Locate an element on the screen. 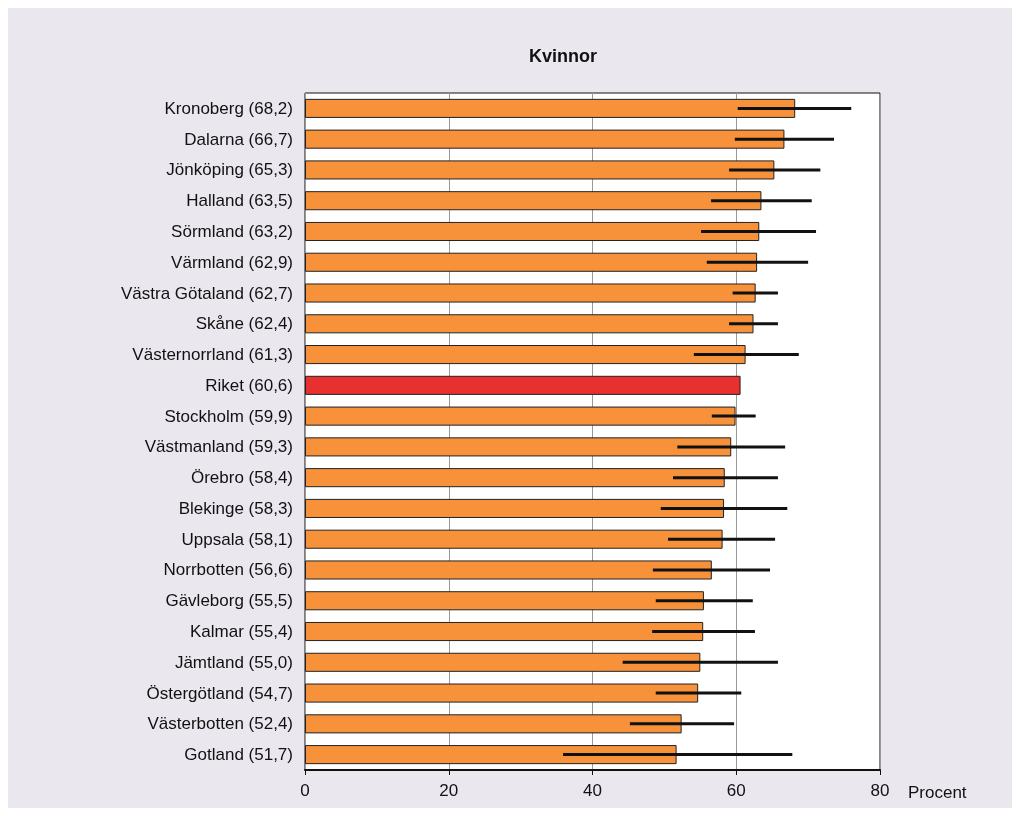  x-tick-label: 0 is located at coordinates (305, 790).